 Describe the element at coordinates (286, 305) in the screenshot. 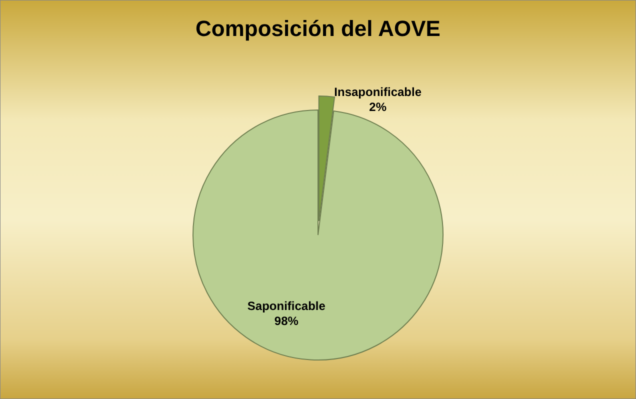

I see `slice-label: Saponificable` at that location.